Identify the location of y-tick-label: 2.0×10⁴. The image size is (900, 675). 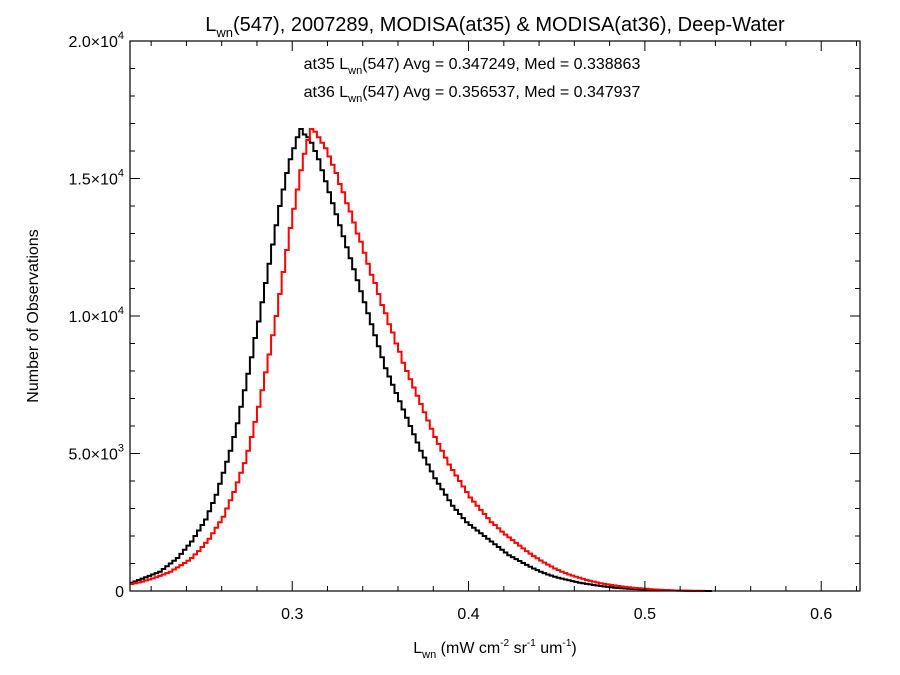
(96, 40).